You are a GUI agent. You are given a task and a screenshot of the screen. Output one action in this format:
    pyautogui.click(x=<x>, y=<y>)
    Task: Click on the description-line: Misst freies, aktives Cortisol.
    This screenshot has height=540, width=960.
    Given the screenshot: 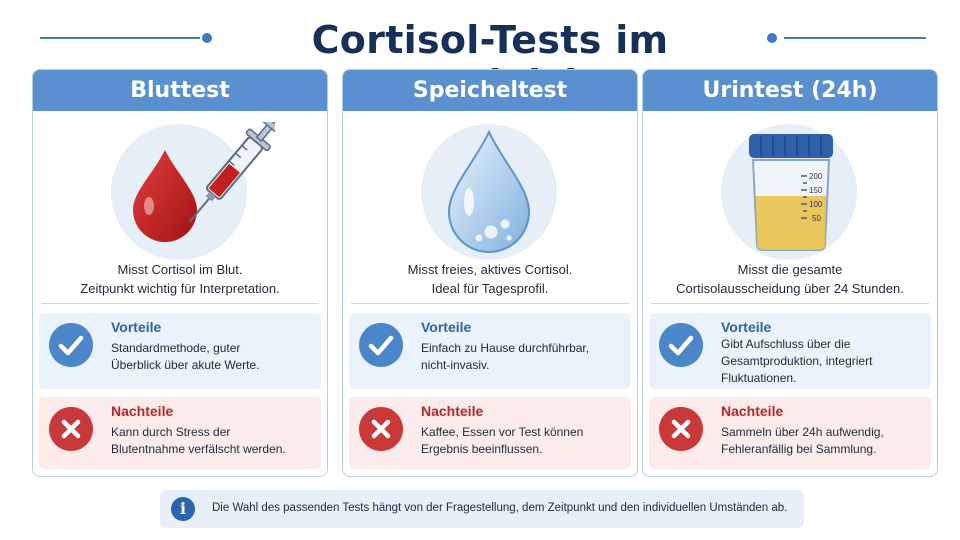 What is the action you would take?
    pyautogui.click(x=490, y=269)
    